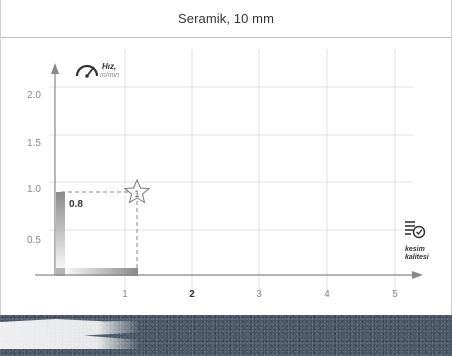  What do you see at coordinates (34, 189) in the screenshot?
I see `y-tick-label: 1.0` at bounding box center [34, 189].